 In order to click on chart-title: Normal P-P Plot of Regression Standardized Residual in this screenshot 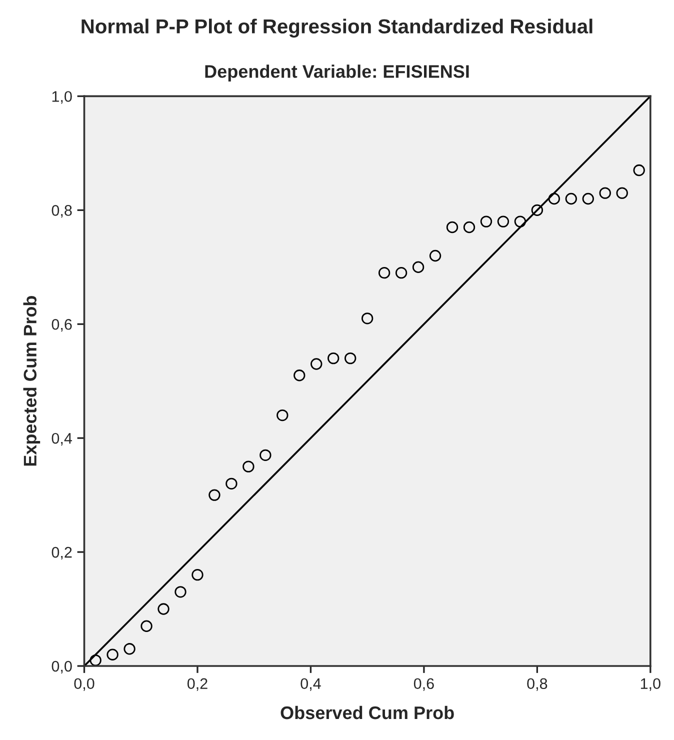, I will do `click(337, 28)`.